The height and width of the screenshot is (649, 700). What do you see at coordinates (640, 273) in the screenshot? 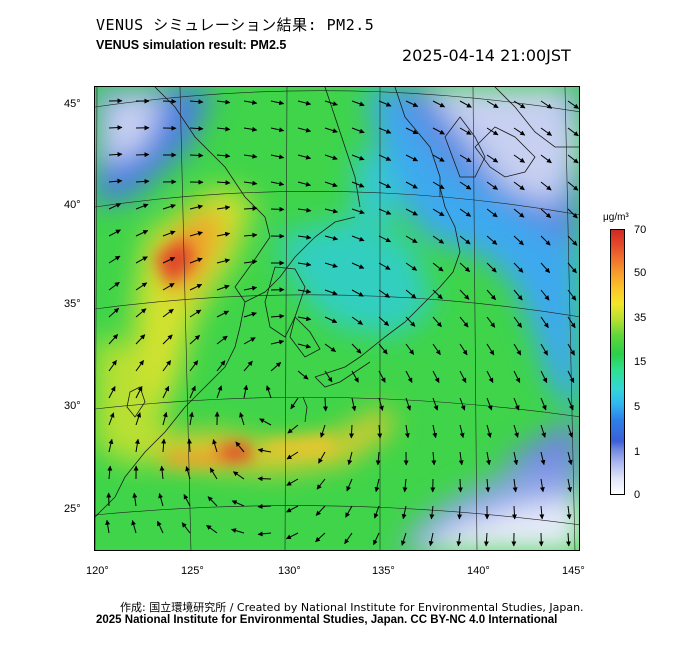
I see `colorbar-label-50: 50` at bounding box center [640, 273].